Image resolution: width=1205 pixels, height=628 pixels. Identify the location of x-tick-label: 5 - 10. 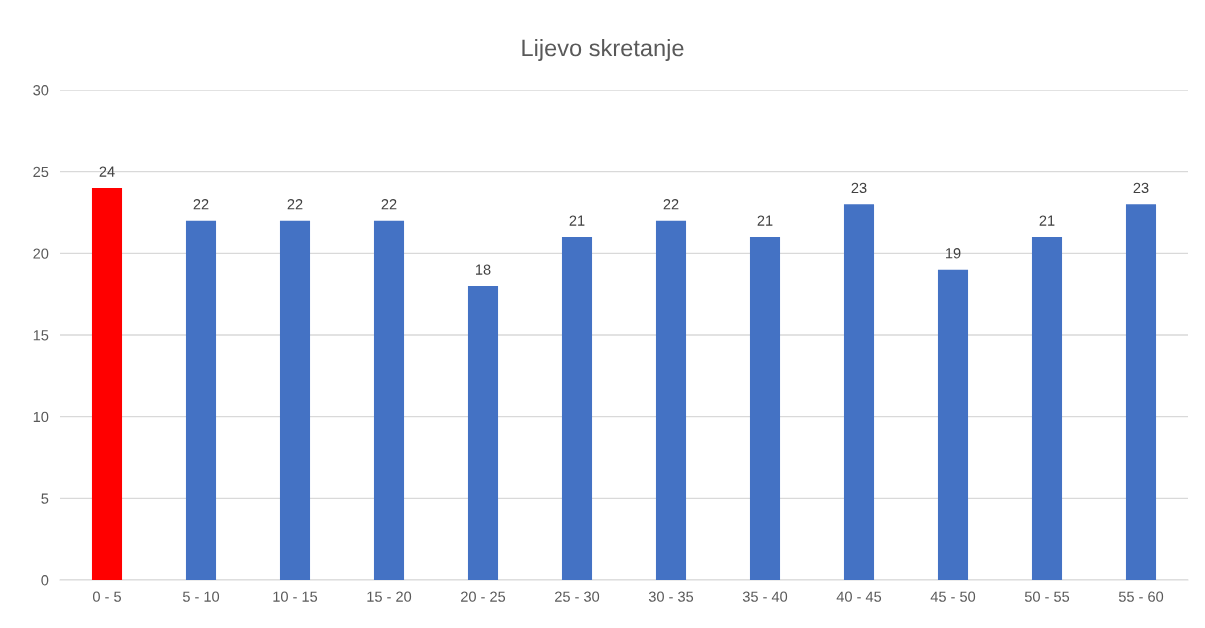
(201, 596).